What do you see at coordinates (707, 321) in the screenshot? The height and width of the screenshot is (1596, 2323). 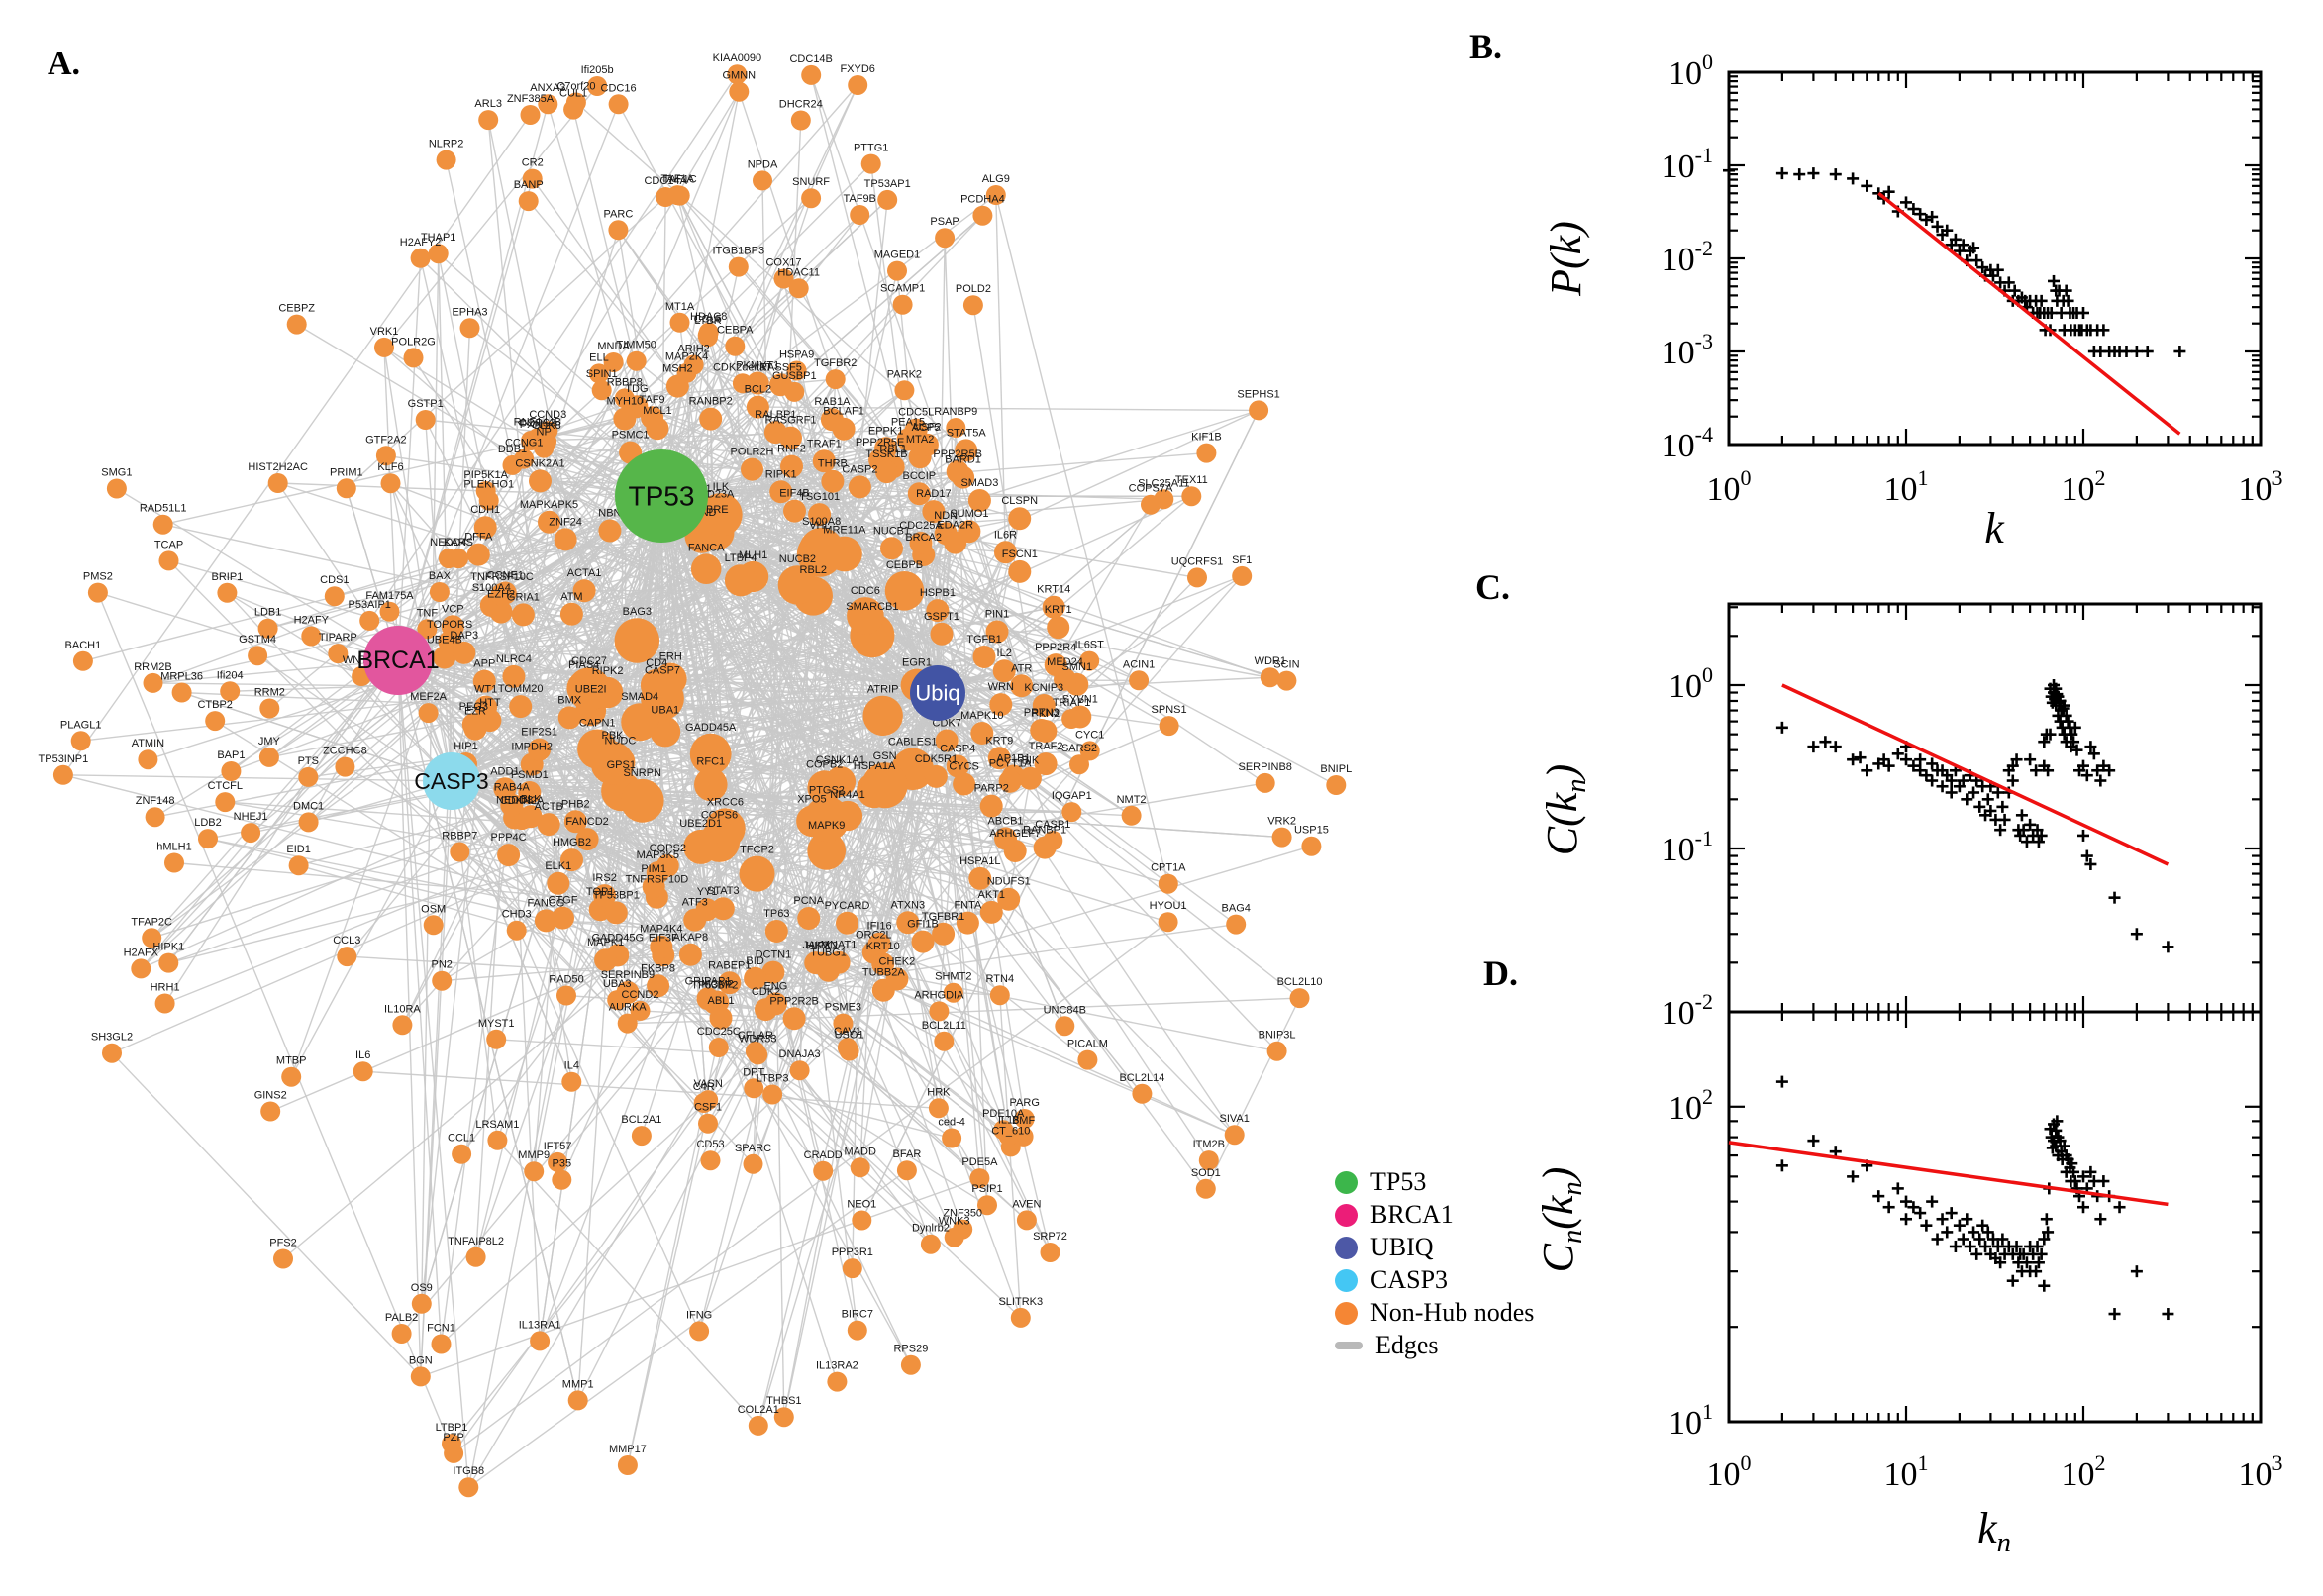 I see `network-node-label: LTBR` at bounding box center [707, 321].